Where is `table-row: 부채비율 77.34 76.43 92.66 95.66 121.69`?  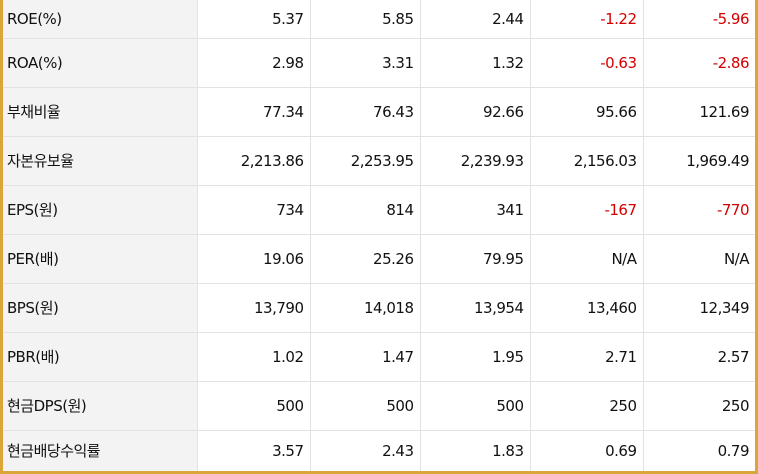 table-row: 부채비율 77.34 76.43 92.66 95.66 121.69 is located at coordinates (379, 111).